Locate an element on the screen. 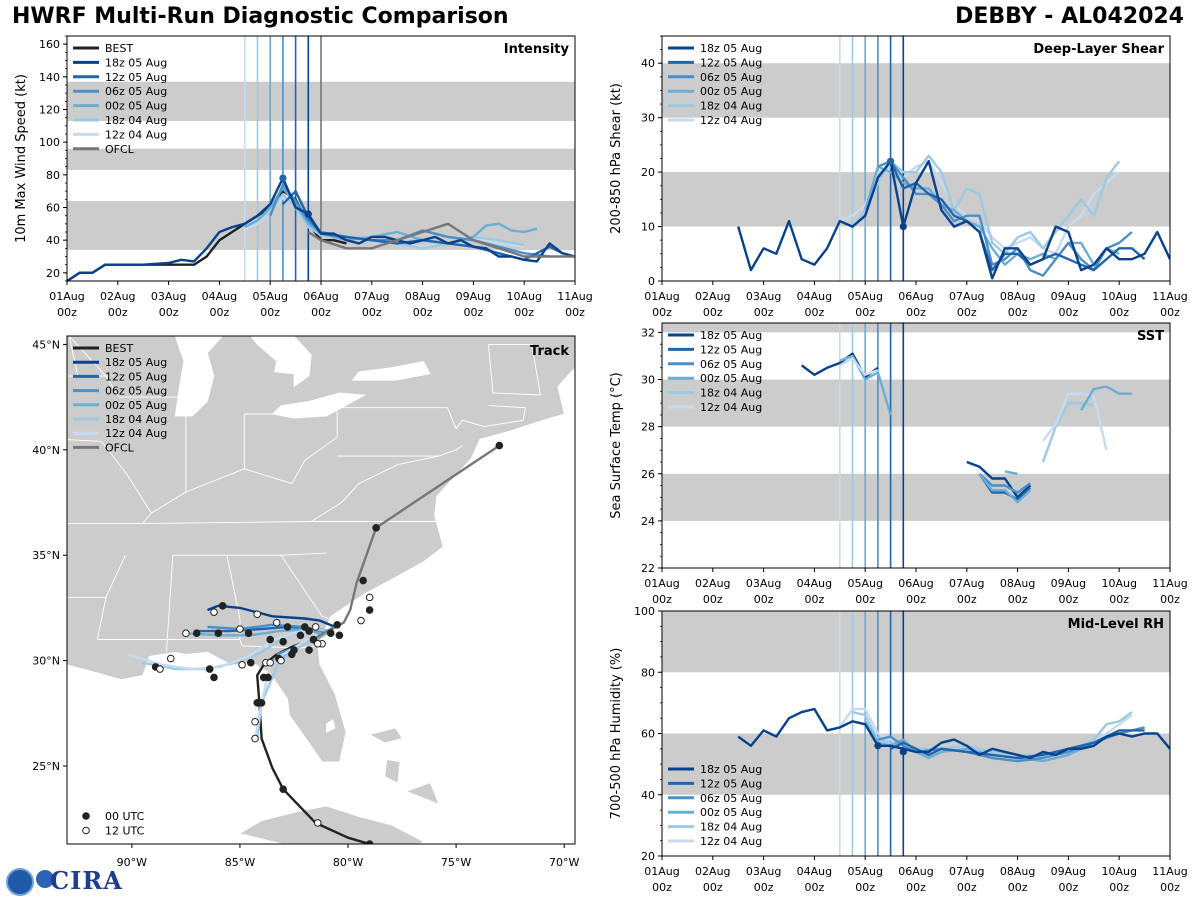  noaa-icon is located at coordinates (20, 882).